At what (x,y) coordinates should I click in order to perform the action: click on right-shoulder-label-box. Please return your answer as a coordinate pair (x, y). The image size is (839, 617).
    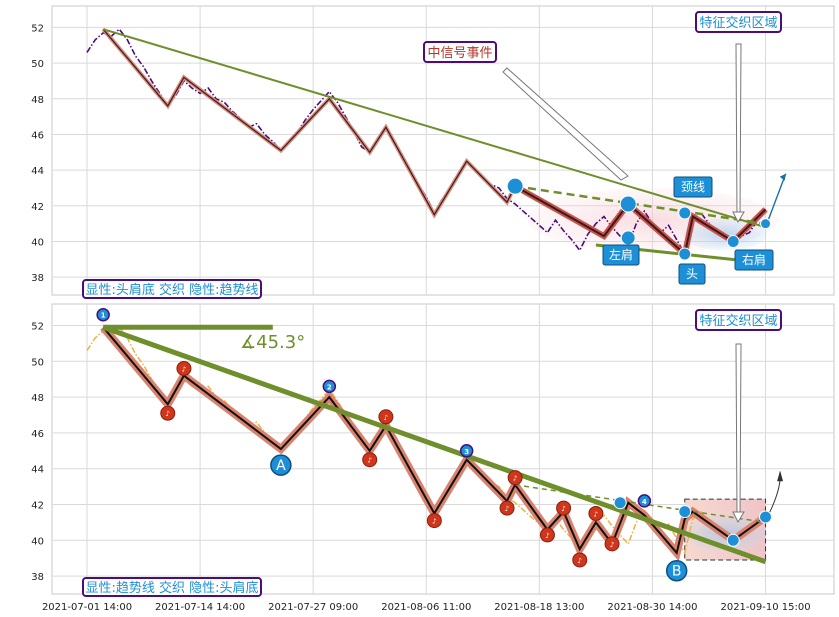
    Looking at the image, I should click on (754, 260).